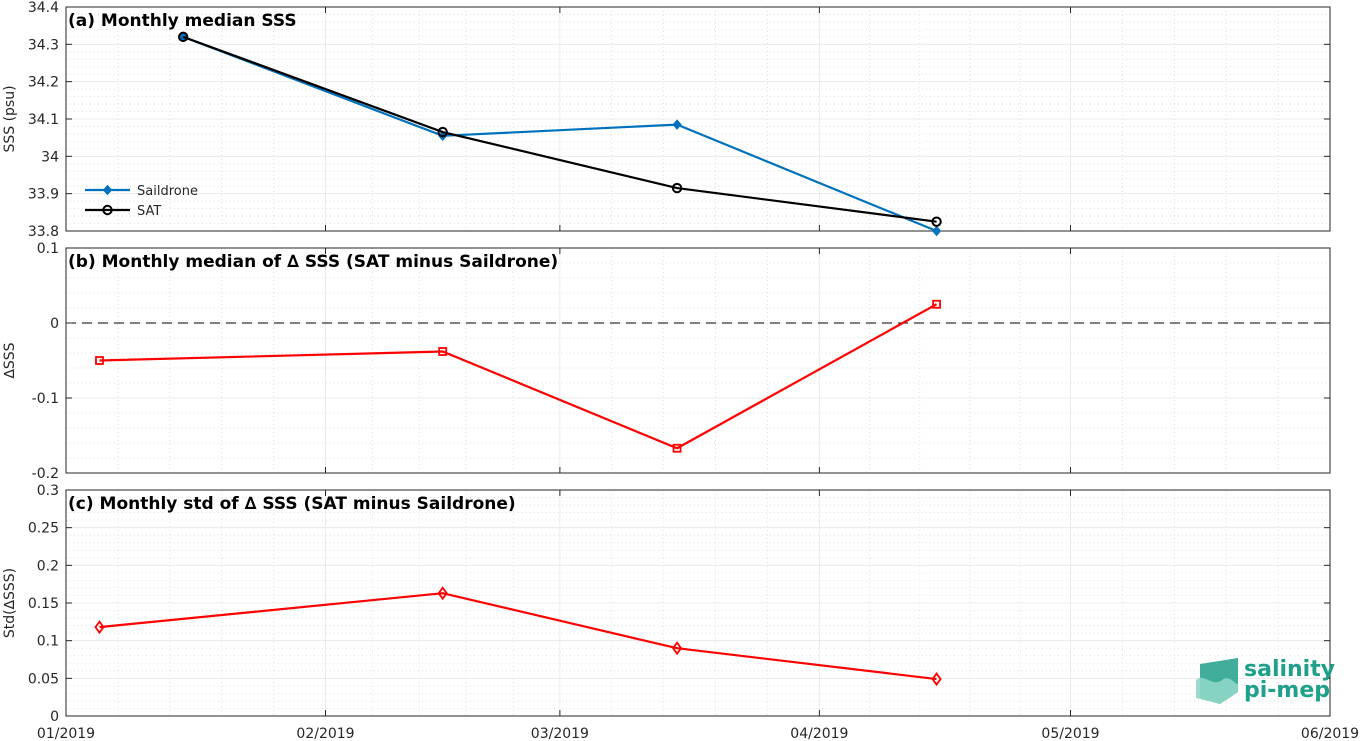 Image resolution: width=1363 pixels, height=741 pixels. What do you see at coordinates (167, 191) in the screenshot?
I see `legend-entry-saildrone: Saildrone` at bounding box center [167, 191].